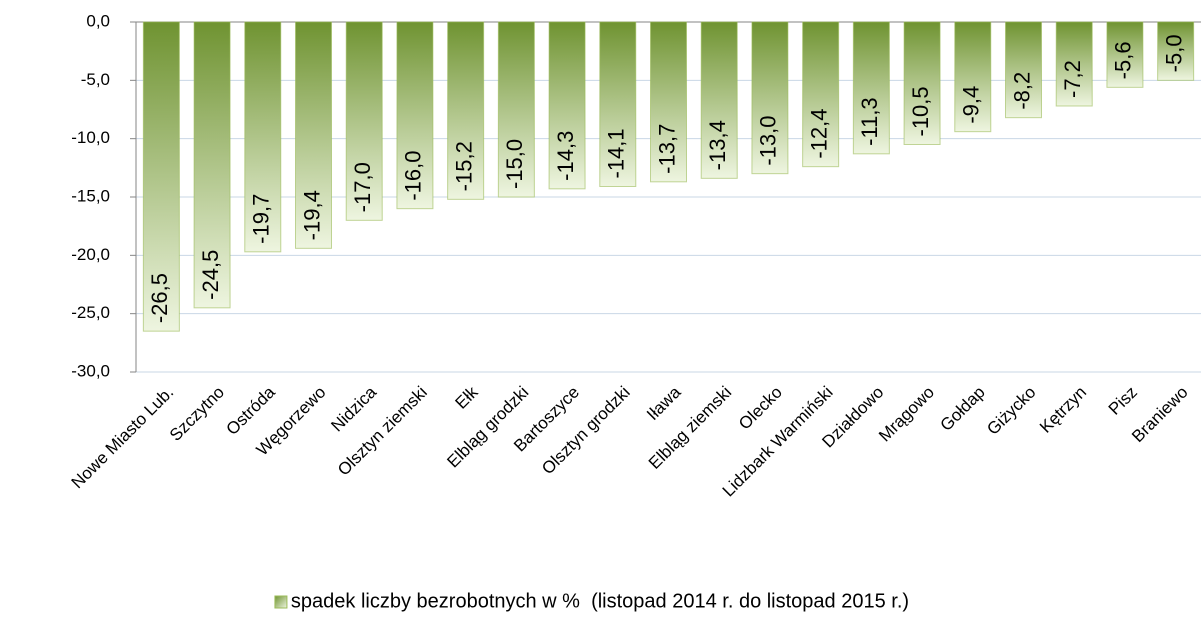 Image resolution: width=1201 pixels, height=632 pixels. What do you see at coordinates (514, 164) in the screenshot?
I see `data-label: -15,0` at bounding box center [514, 164].